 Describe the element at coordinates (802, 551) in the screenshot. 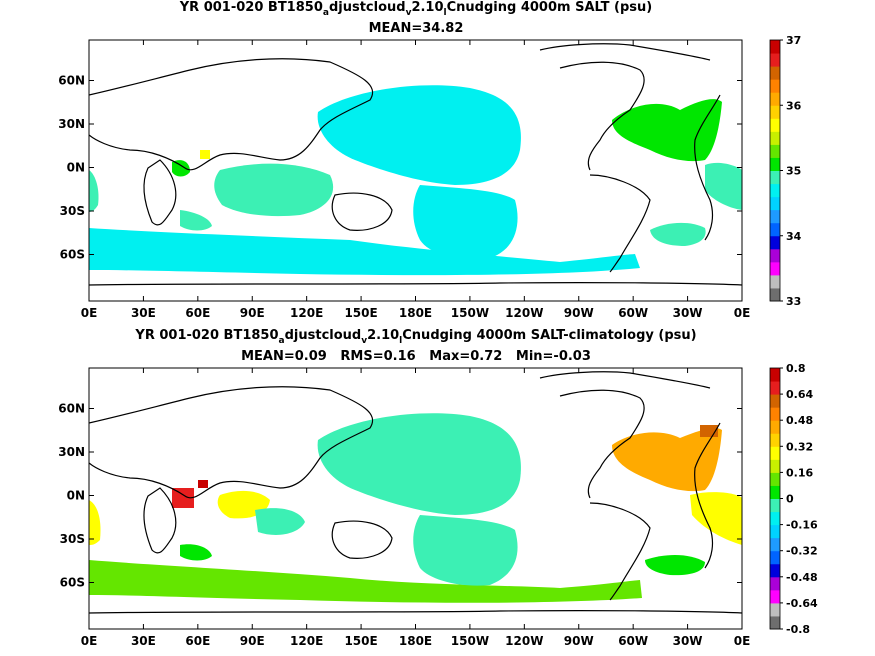

I see `colorbar-tick-label: -0.32` at that location.